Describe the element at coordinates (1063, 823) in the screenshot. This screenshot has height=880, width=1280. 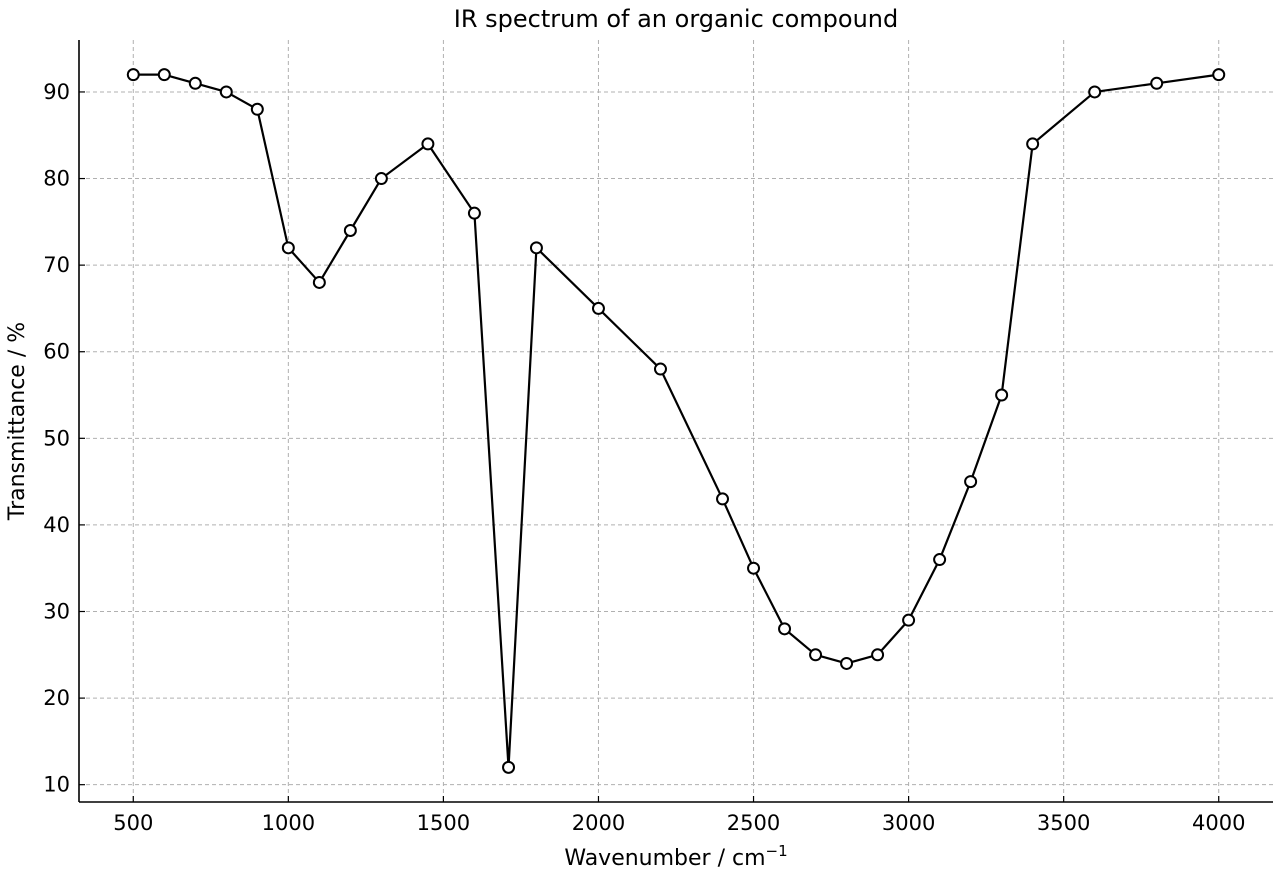
I see `x-tick-label: 3500` at that location.